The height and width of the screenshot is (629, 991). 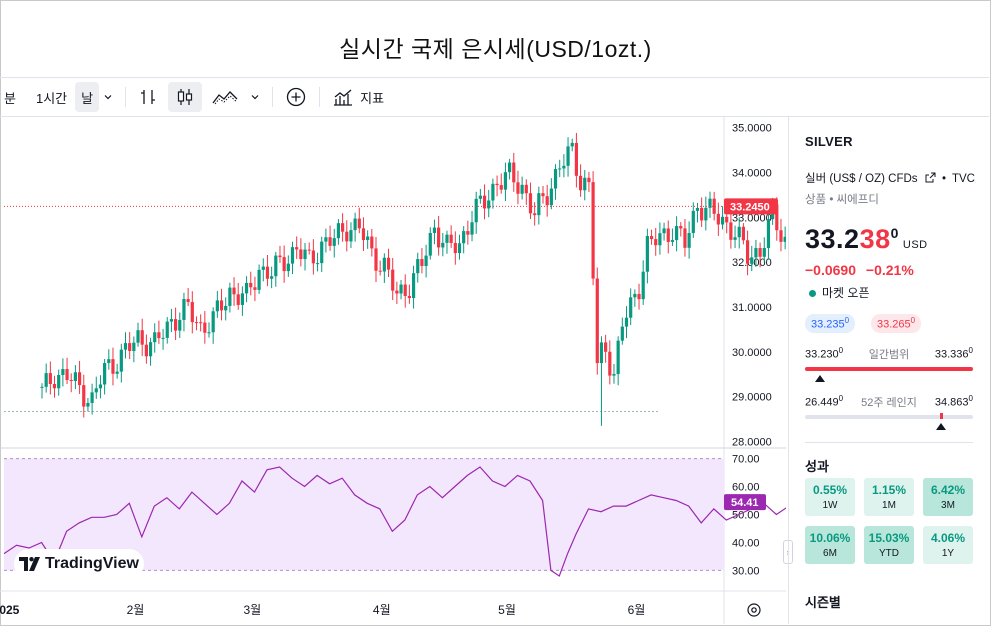 I want to click on price-change: −0.0690 −0.21%, so click(x=859, y=270).